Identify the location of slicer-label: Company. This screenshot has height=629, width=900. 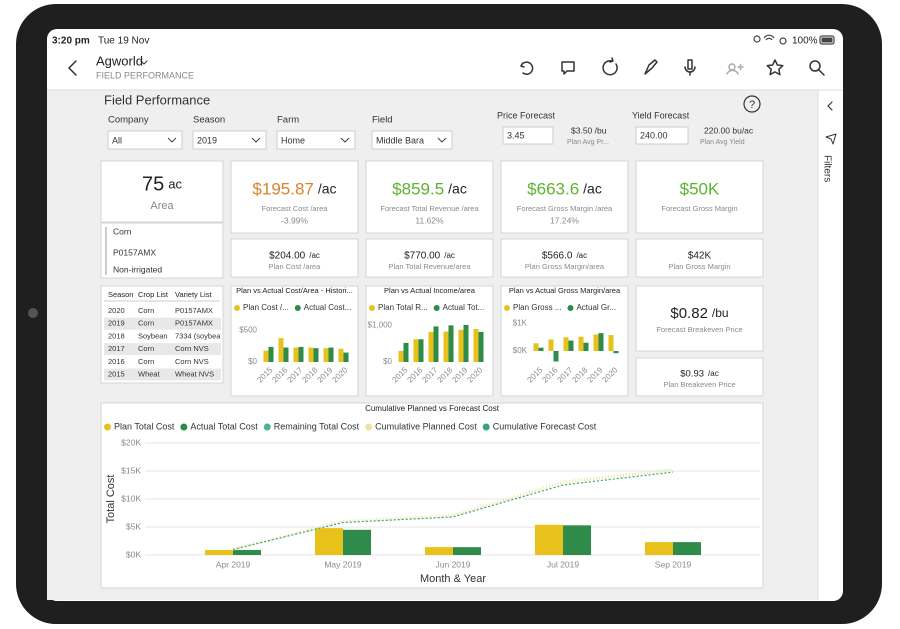
(128, 120).